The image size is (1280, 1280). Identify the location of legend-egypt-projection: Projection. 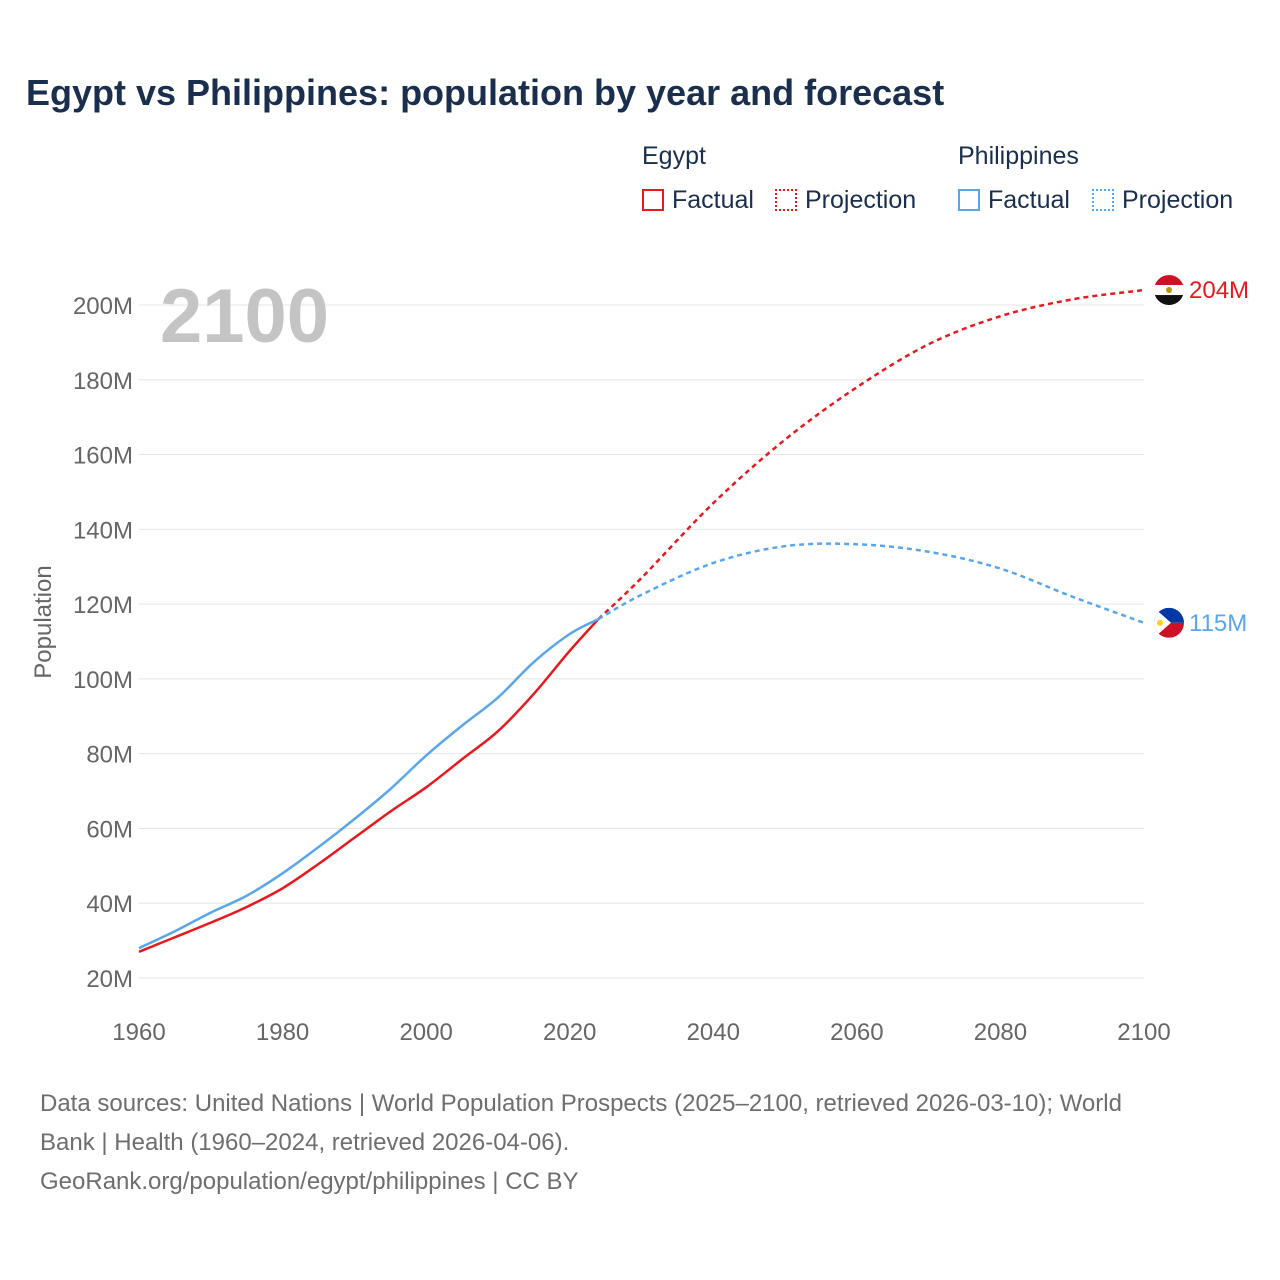
(845, 200).